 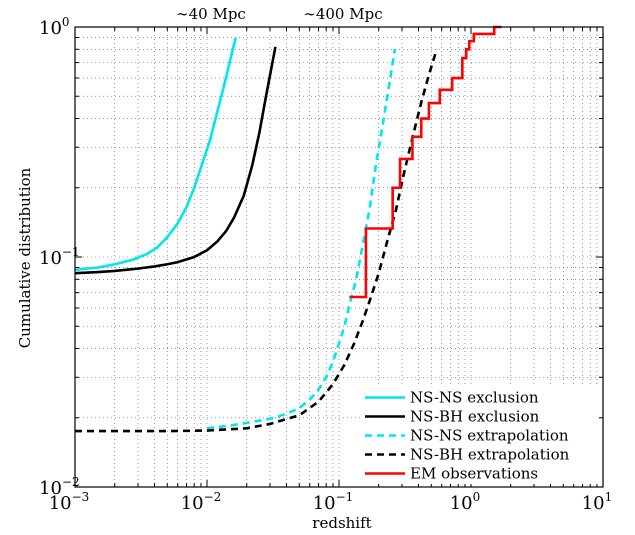 I want to click on distance-annotation: ∼40 Mpc, so click(x=211, y=14).